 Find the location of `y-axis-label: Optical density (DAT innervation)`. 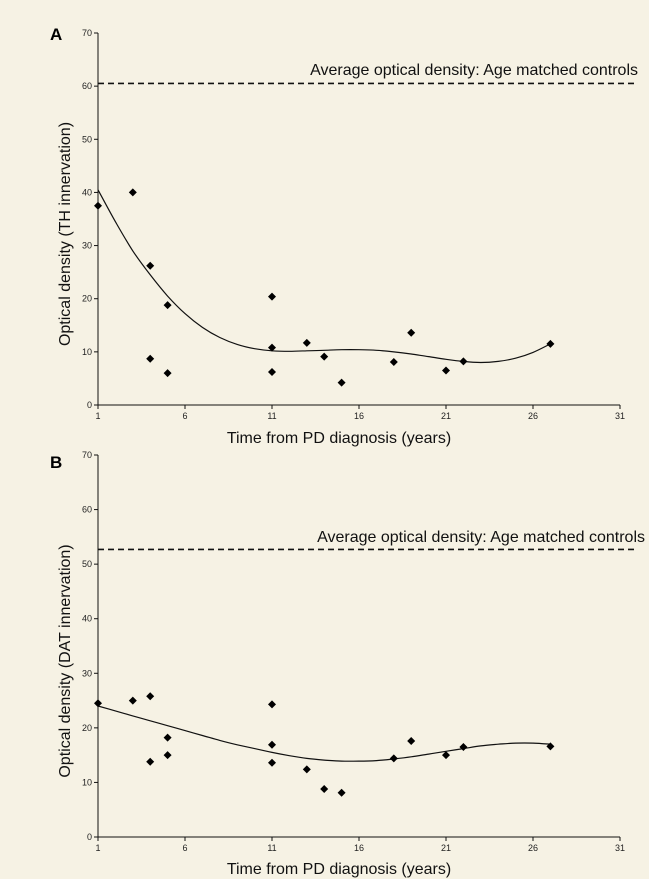

y-axis-label: Optical density (DAT innervation) is located at coordinates (65, 660).